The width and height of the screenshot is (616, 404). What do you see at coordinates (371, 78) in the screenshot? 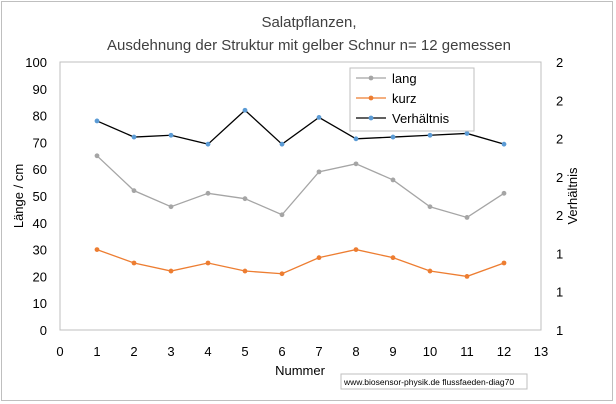
I see `legend-marker-lang` at bounding box center [371, 78].